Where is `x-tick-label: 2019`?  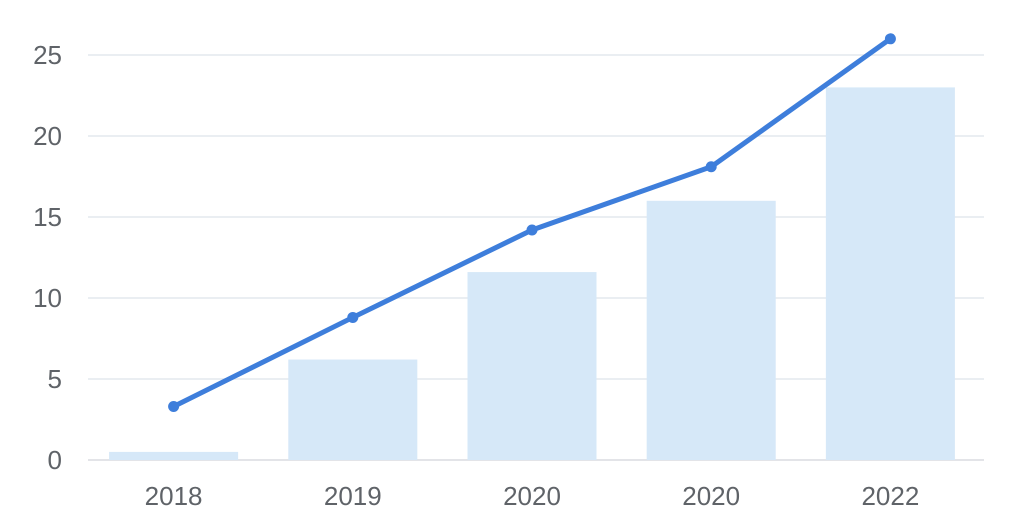 x-tick-label: 2019 is located at coordinates (353, 496).